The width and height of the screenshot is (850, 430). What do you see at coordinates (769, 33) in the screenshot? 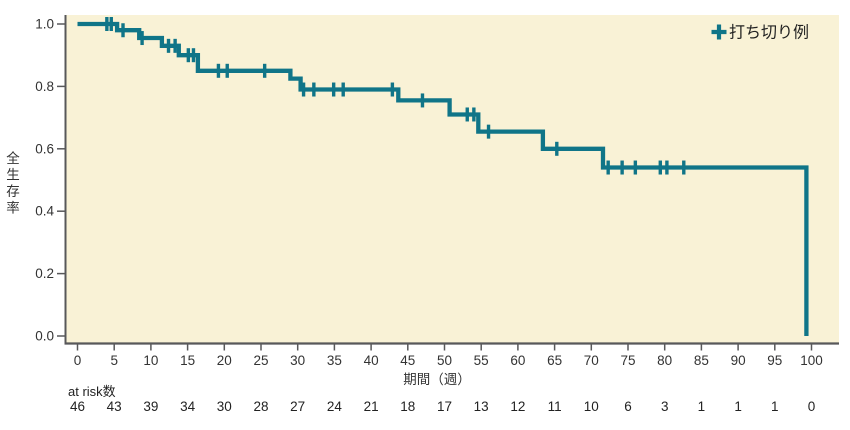
I see `legend-label: 打ち切り例` at bounding box center [769, 33].